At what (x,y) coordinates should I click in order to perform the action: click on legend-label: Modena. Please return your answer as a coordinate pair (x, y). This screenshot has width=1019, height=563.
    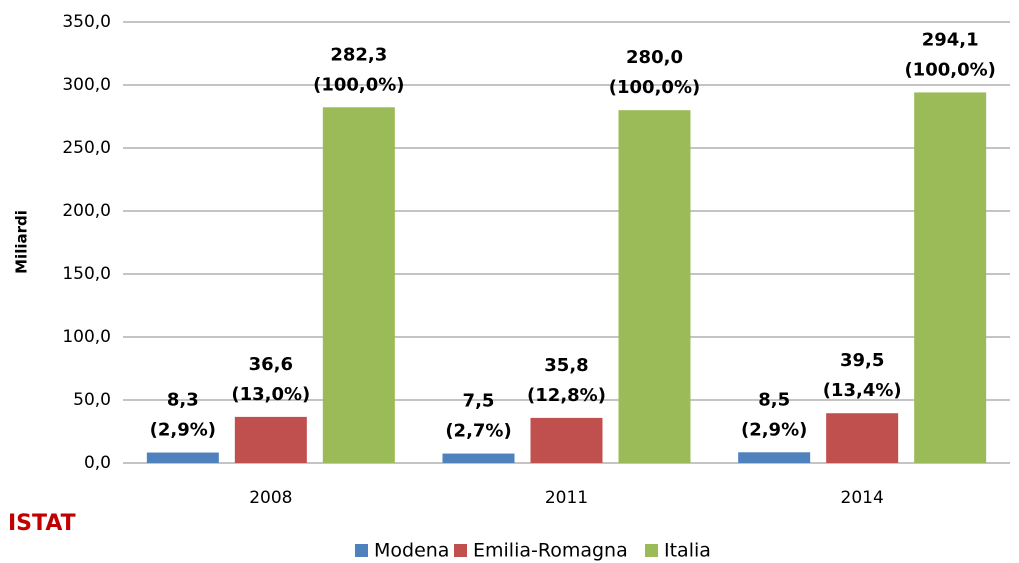
    Looking at the image, I should click on (411, 551).